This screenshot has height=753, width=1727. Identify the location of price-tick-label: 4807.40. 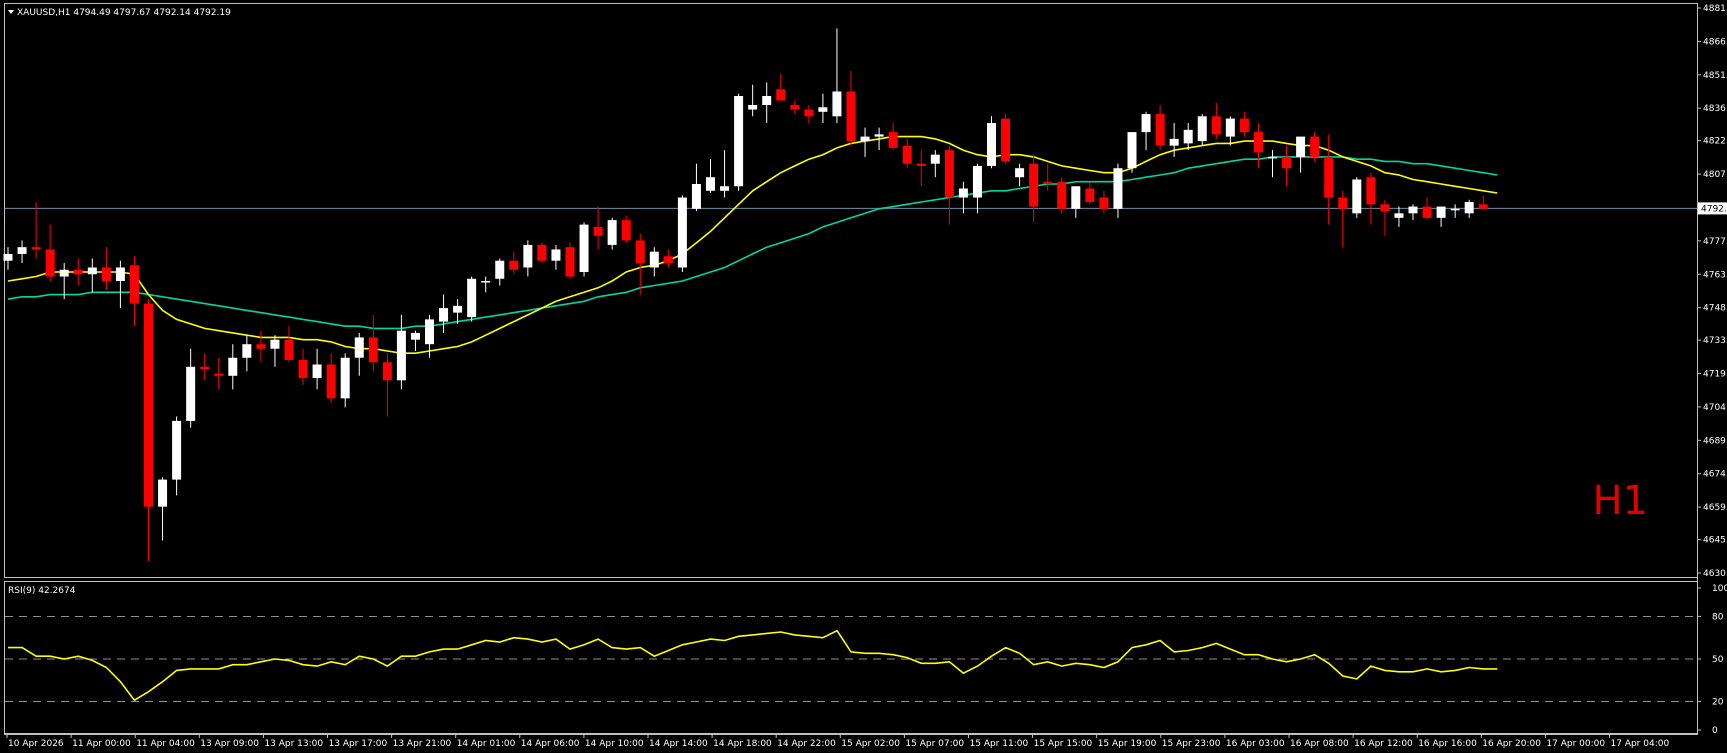
(1715, 175).